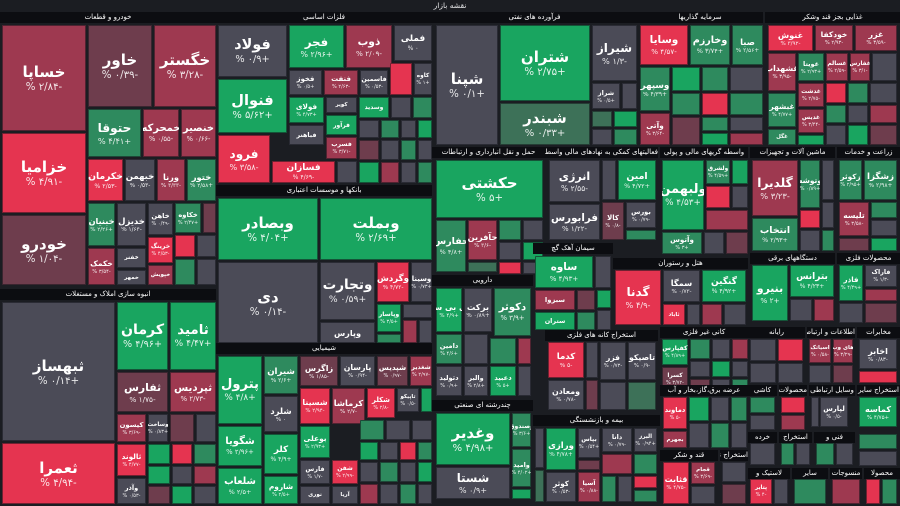 The image size is (900, 506). What do you see at coordinates (642, 361) in the screenshot?
I see `stock-tile: تاصیکو -۰/۹ %` at bounding box center [642, 361].